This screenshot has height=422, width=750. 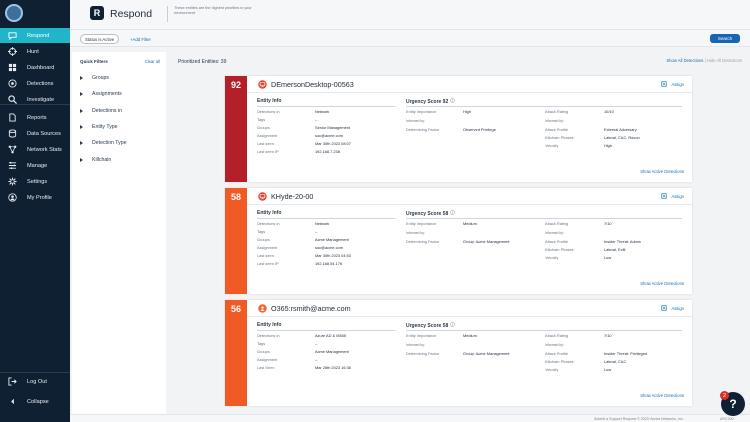 What do you see at coordinates (131, 14) in the screenshot?
I see `page-title: Respond` at bounding box center [131, 14].